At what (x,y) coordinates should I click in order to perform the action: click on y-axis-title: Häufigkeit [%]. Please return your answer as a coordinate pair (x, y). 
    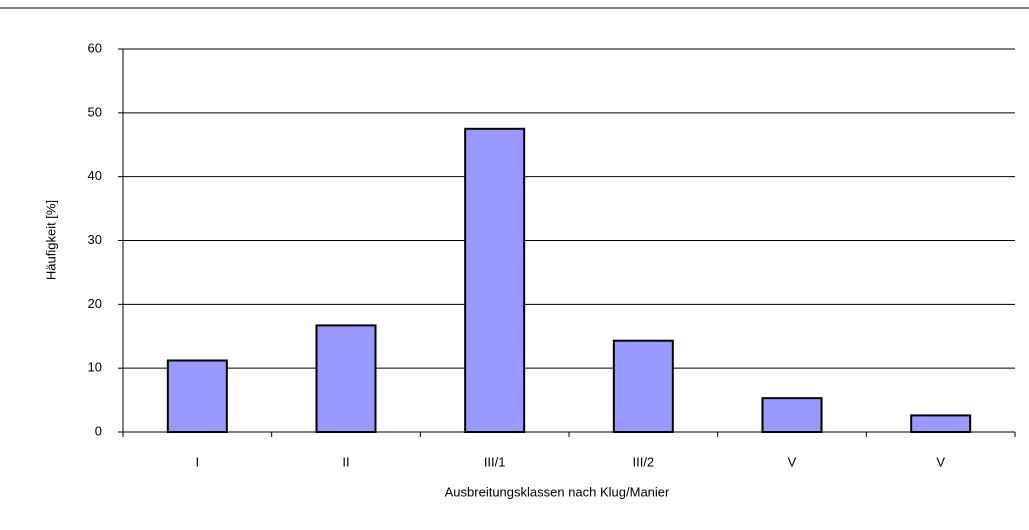
    Looking at the image, I should click on (50, 240).